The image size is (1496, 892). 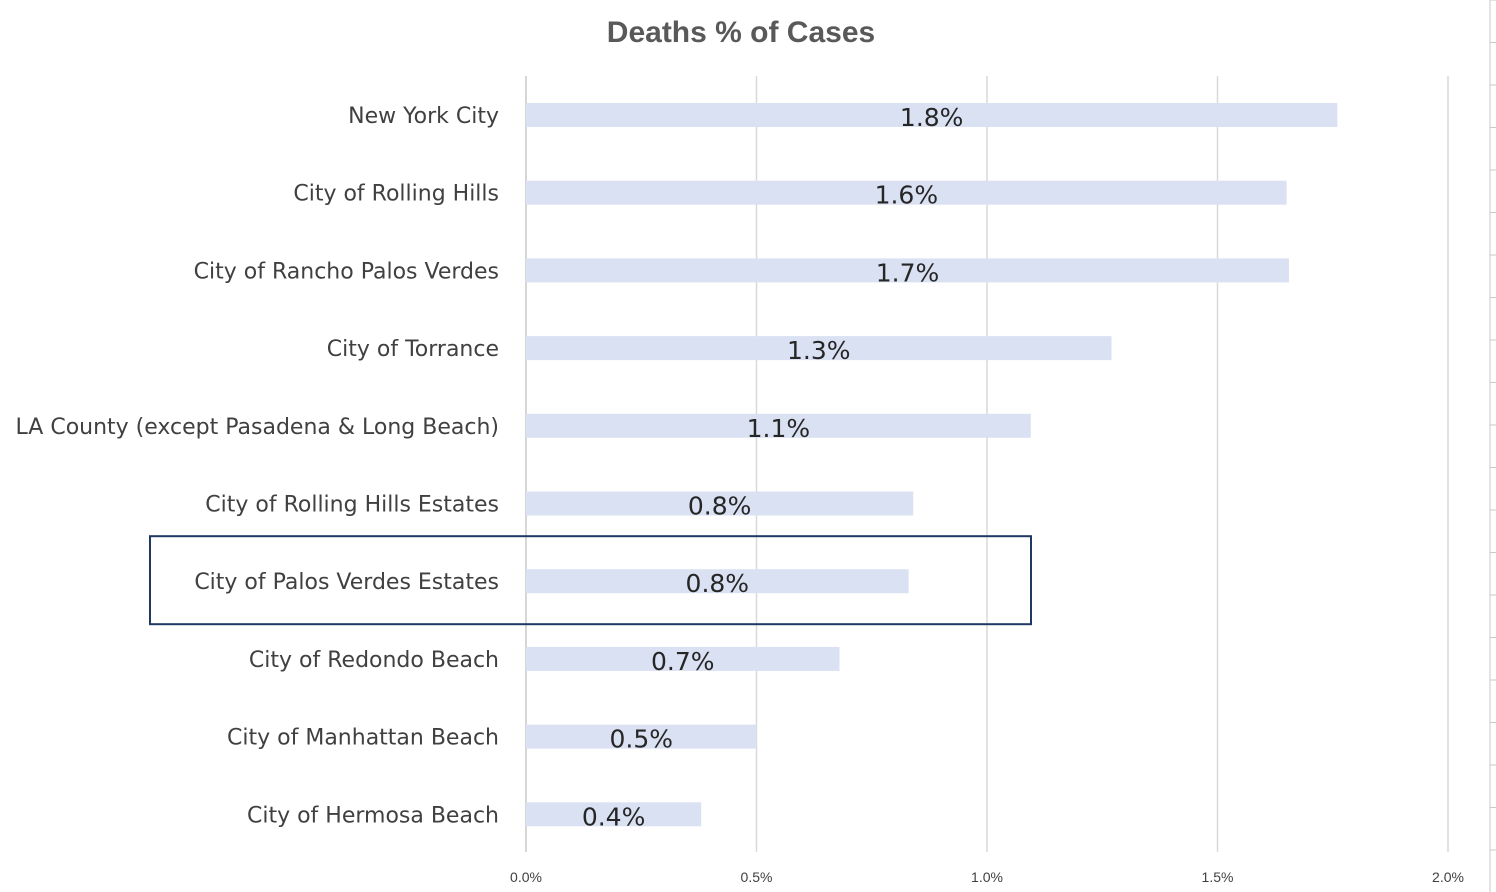 What do you see at coordinates (352, 505) in the screenshot?
I see `category-label: City of Rolling Hills Estates` at bounding box center [352, 505].